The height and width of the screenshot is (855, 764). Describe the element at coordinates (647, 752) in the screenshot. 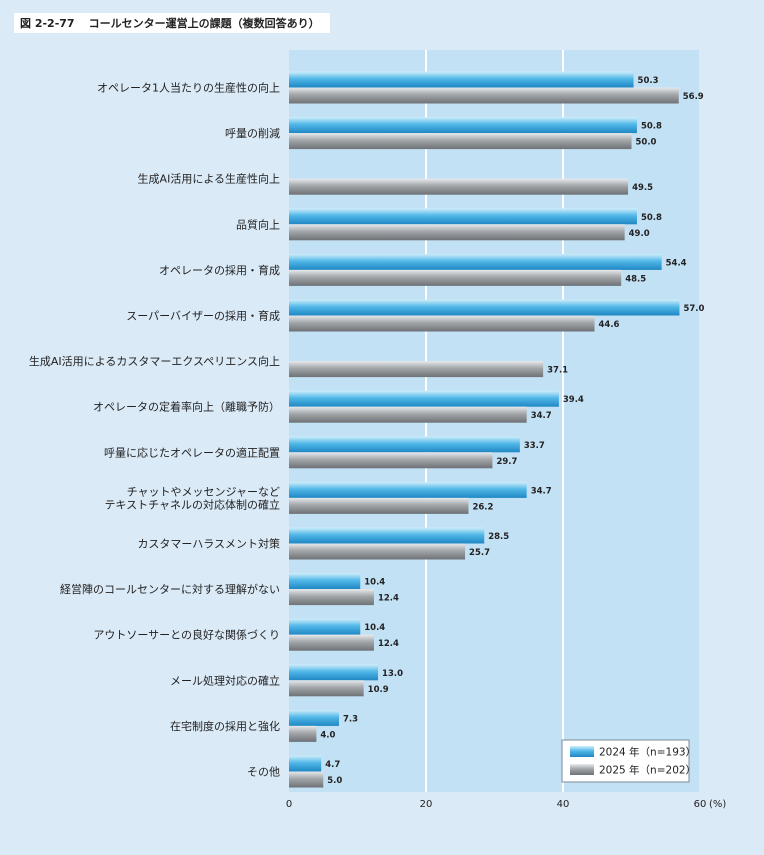

I see `legend-label: 2024 年（n=193）` at that location.